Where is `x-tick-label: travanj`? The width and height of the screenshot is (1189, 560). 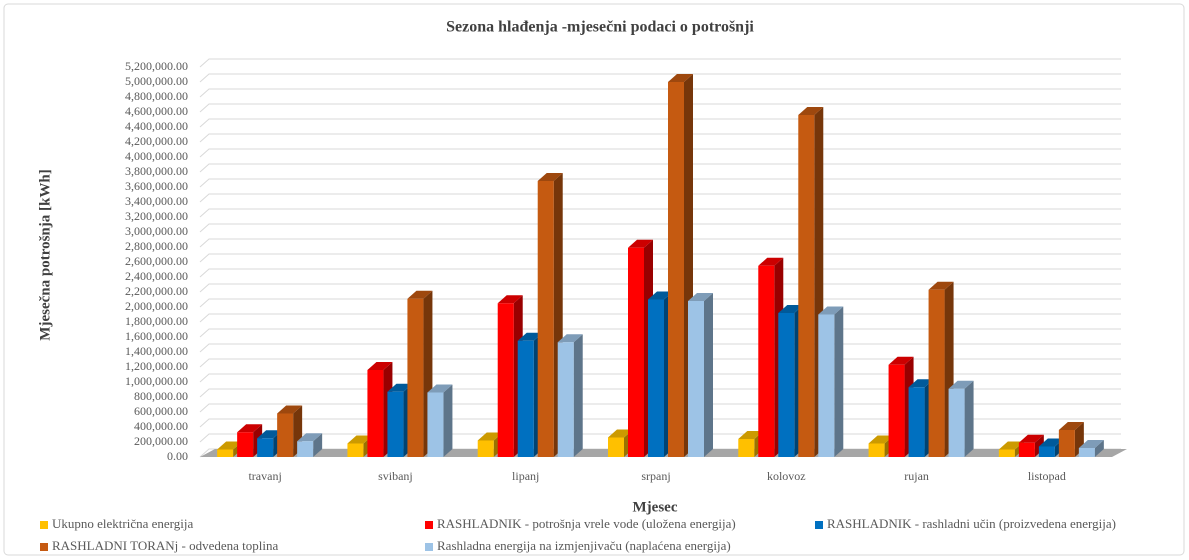
x-tick-label: travanj is located at coordinates (264, 476).